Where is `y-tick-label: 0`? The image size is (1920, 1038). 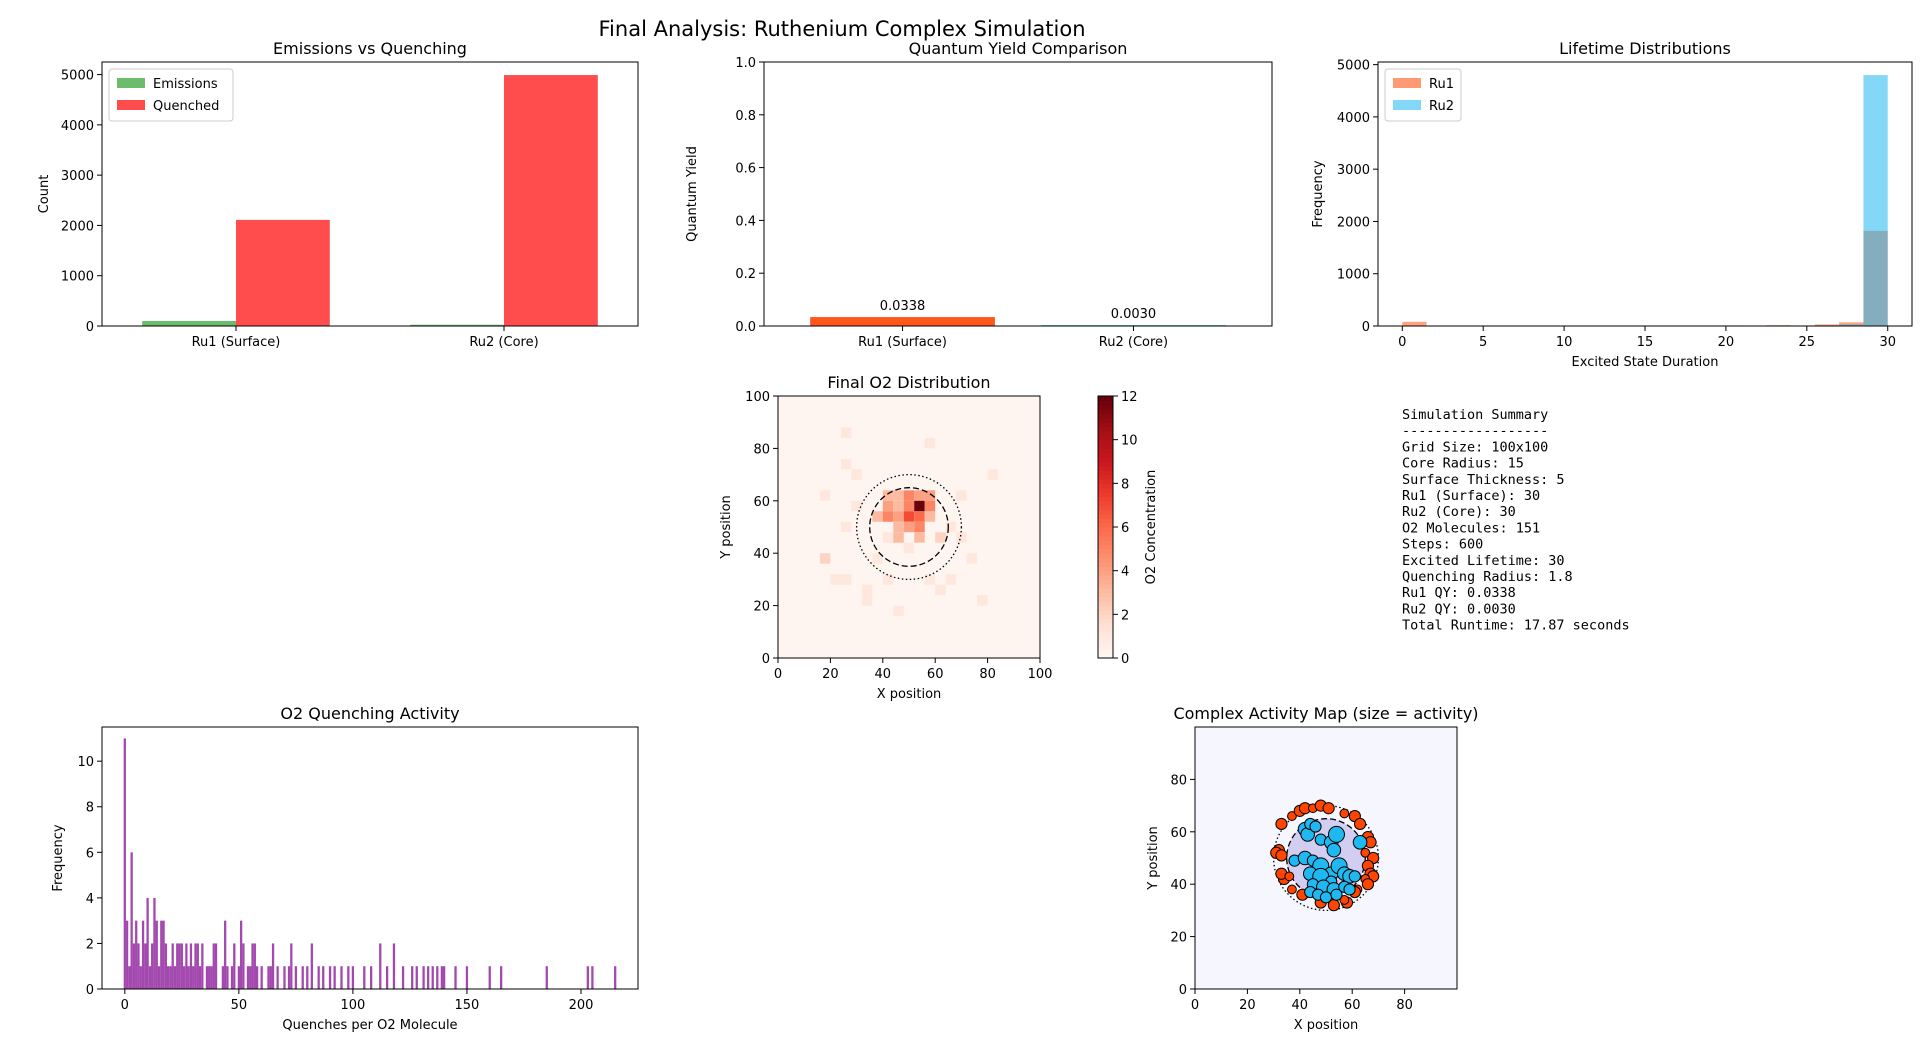 y-tick-label: 0 is located at coordinates (90, 327).